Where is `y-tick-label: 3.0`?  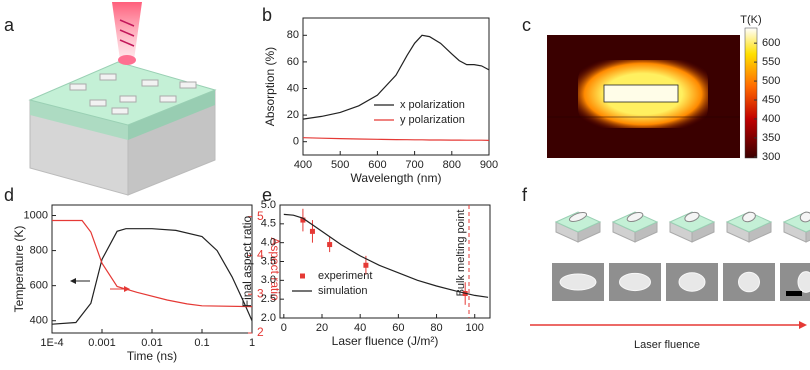
y-tick-label: 3.0 is located at coordinates (268, 280).